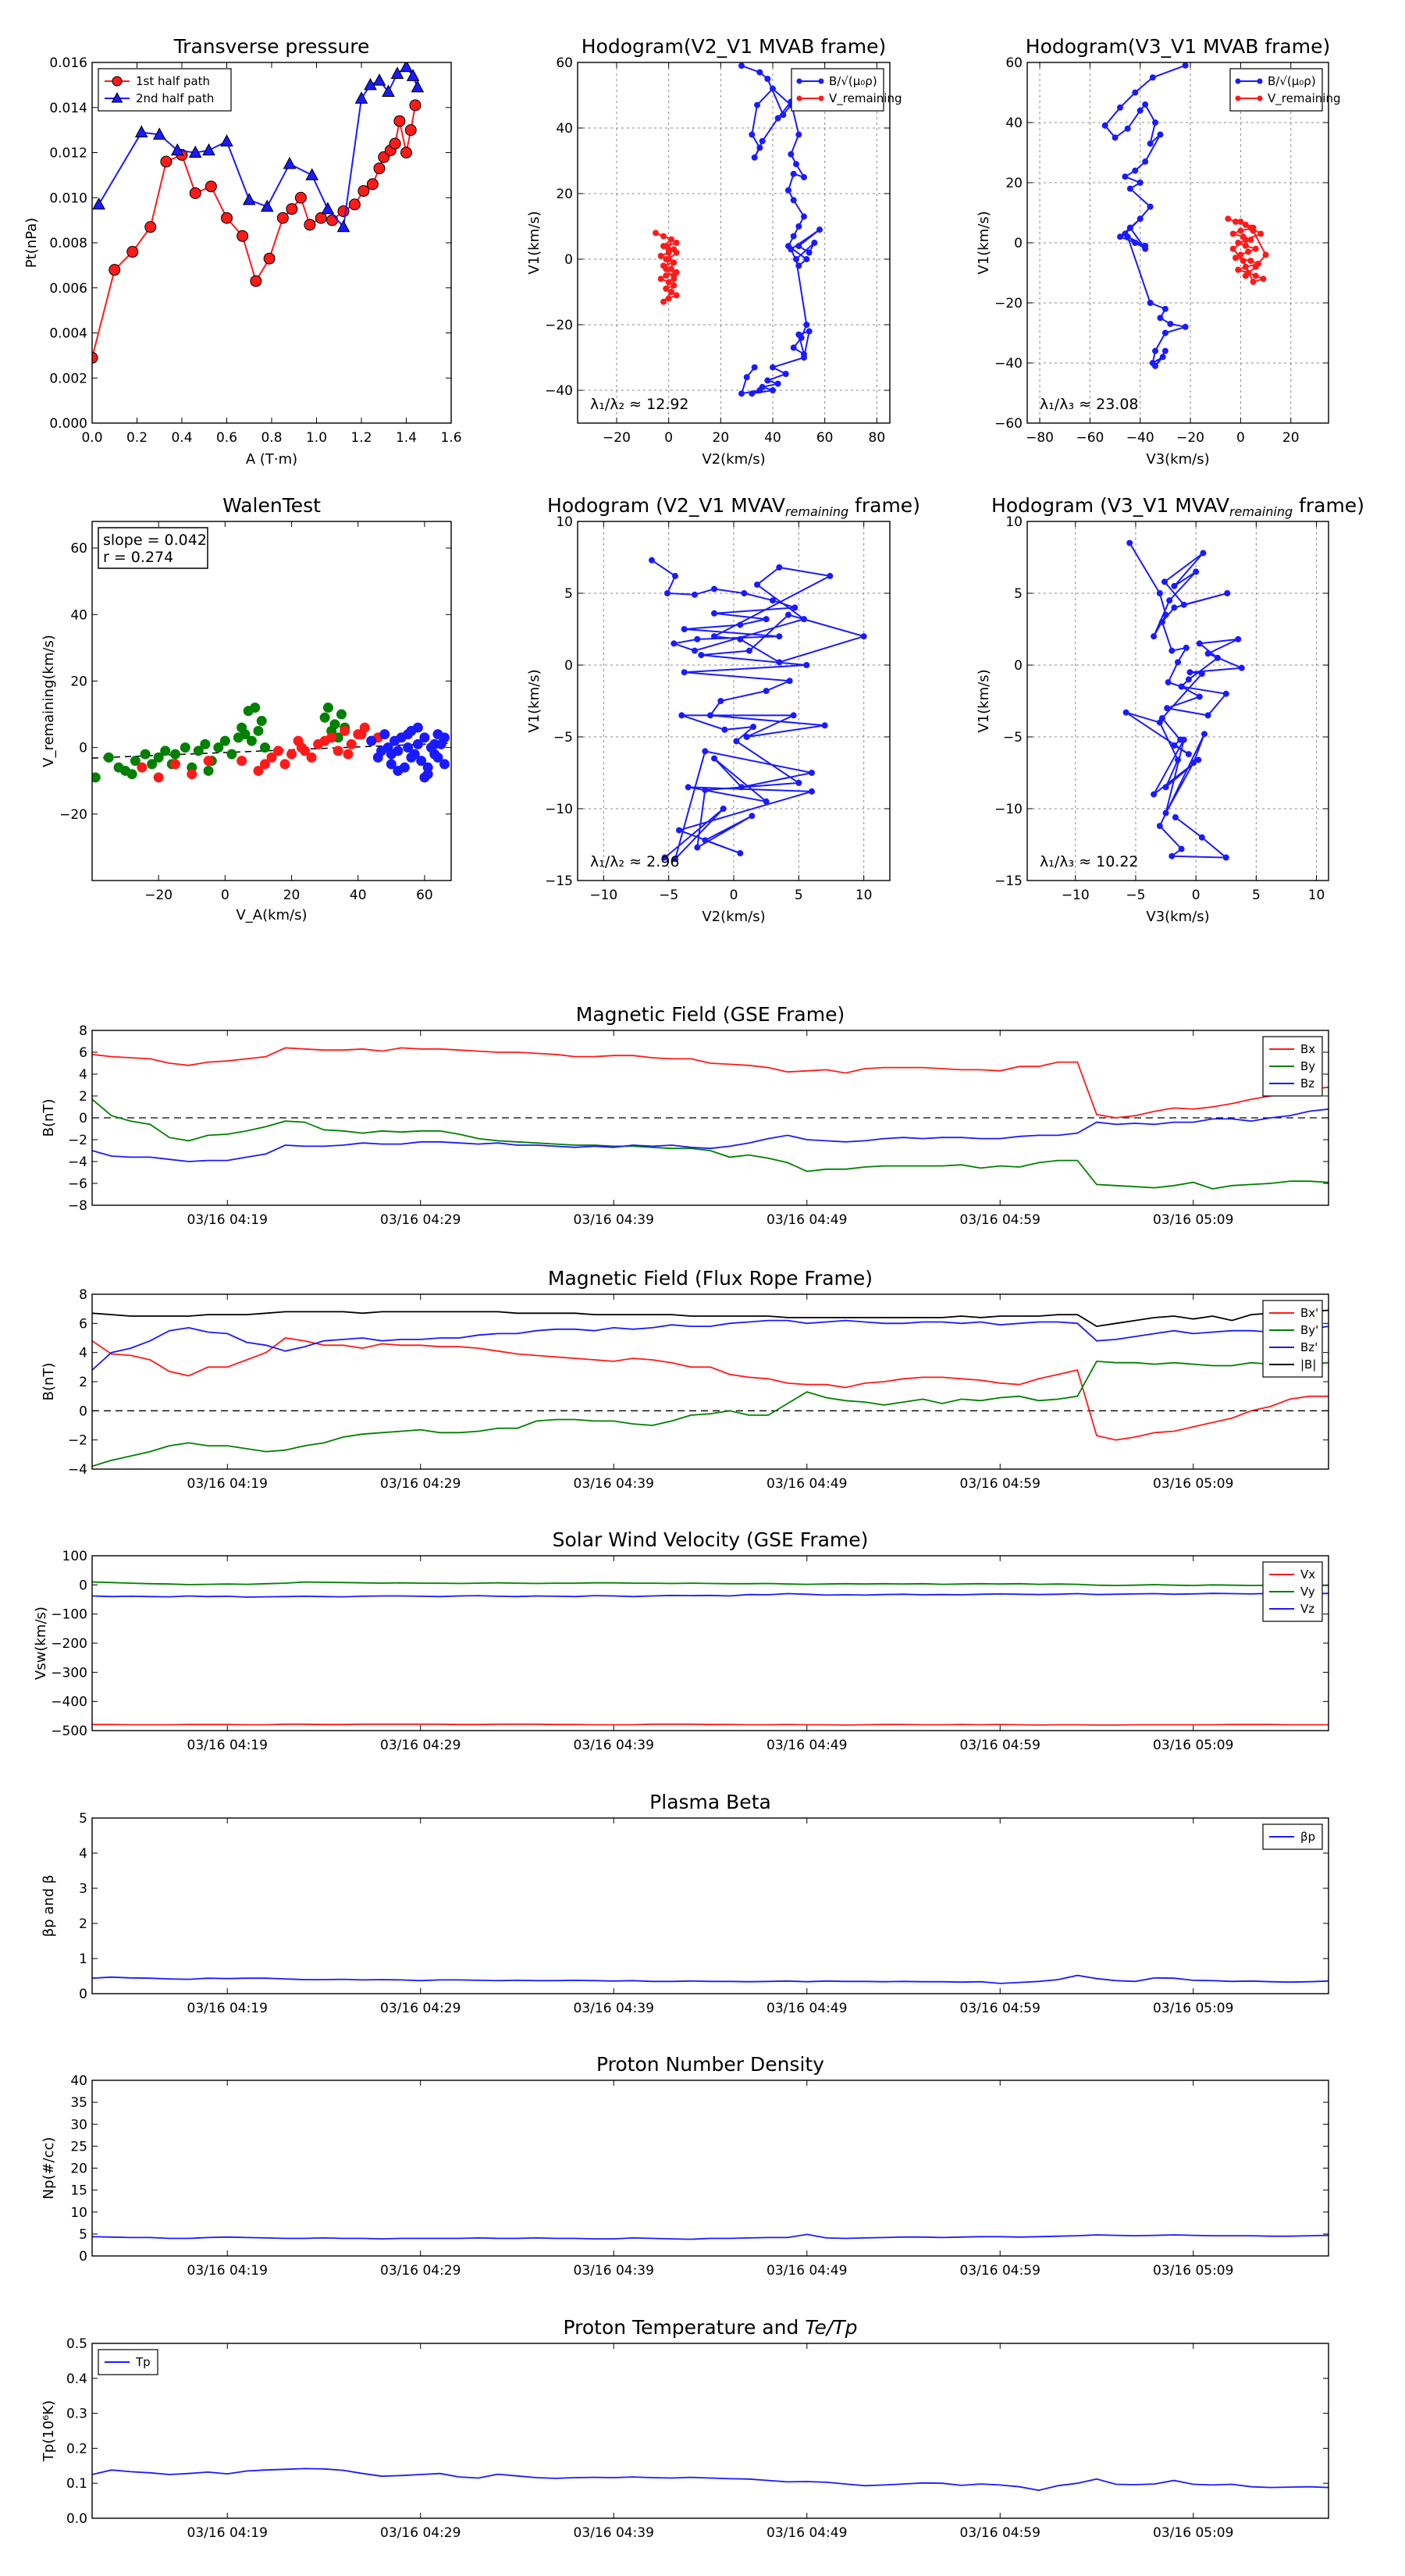 The height and width of the screenshot is (2576, 1405). I want to click on legend-label: V_remaining, so click(866, 98).